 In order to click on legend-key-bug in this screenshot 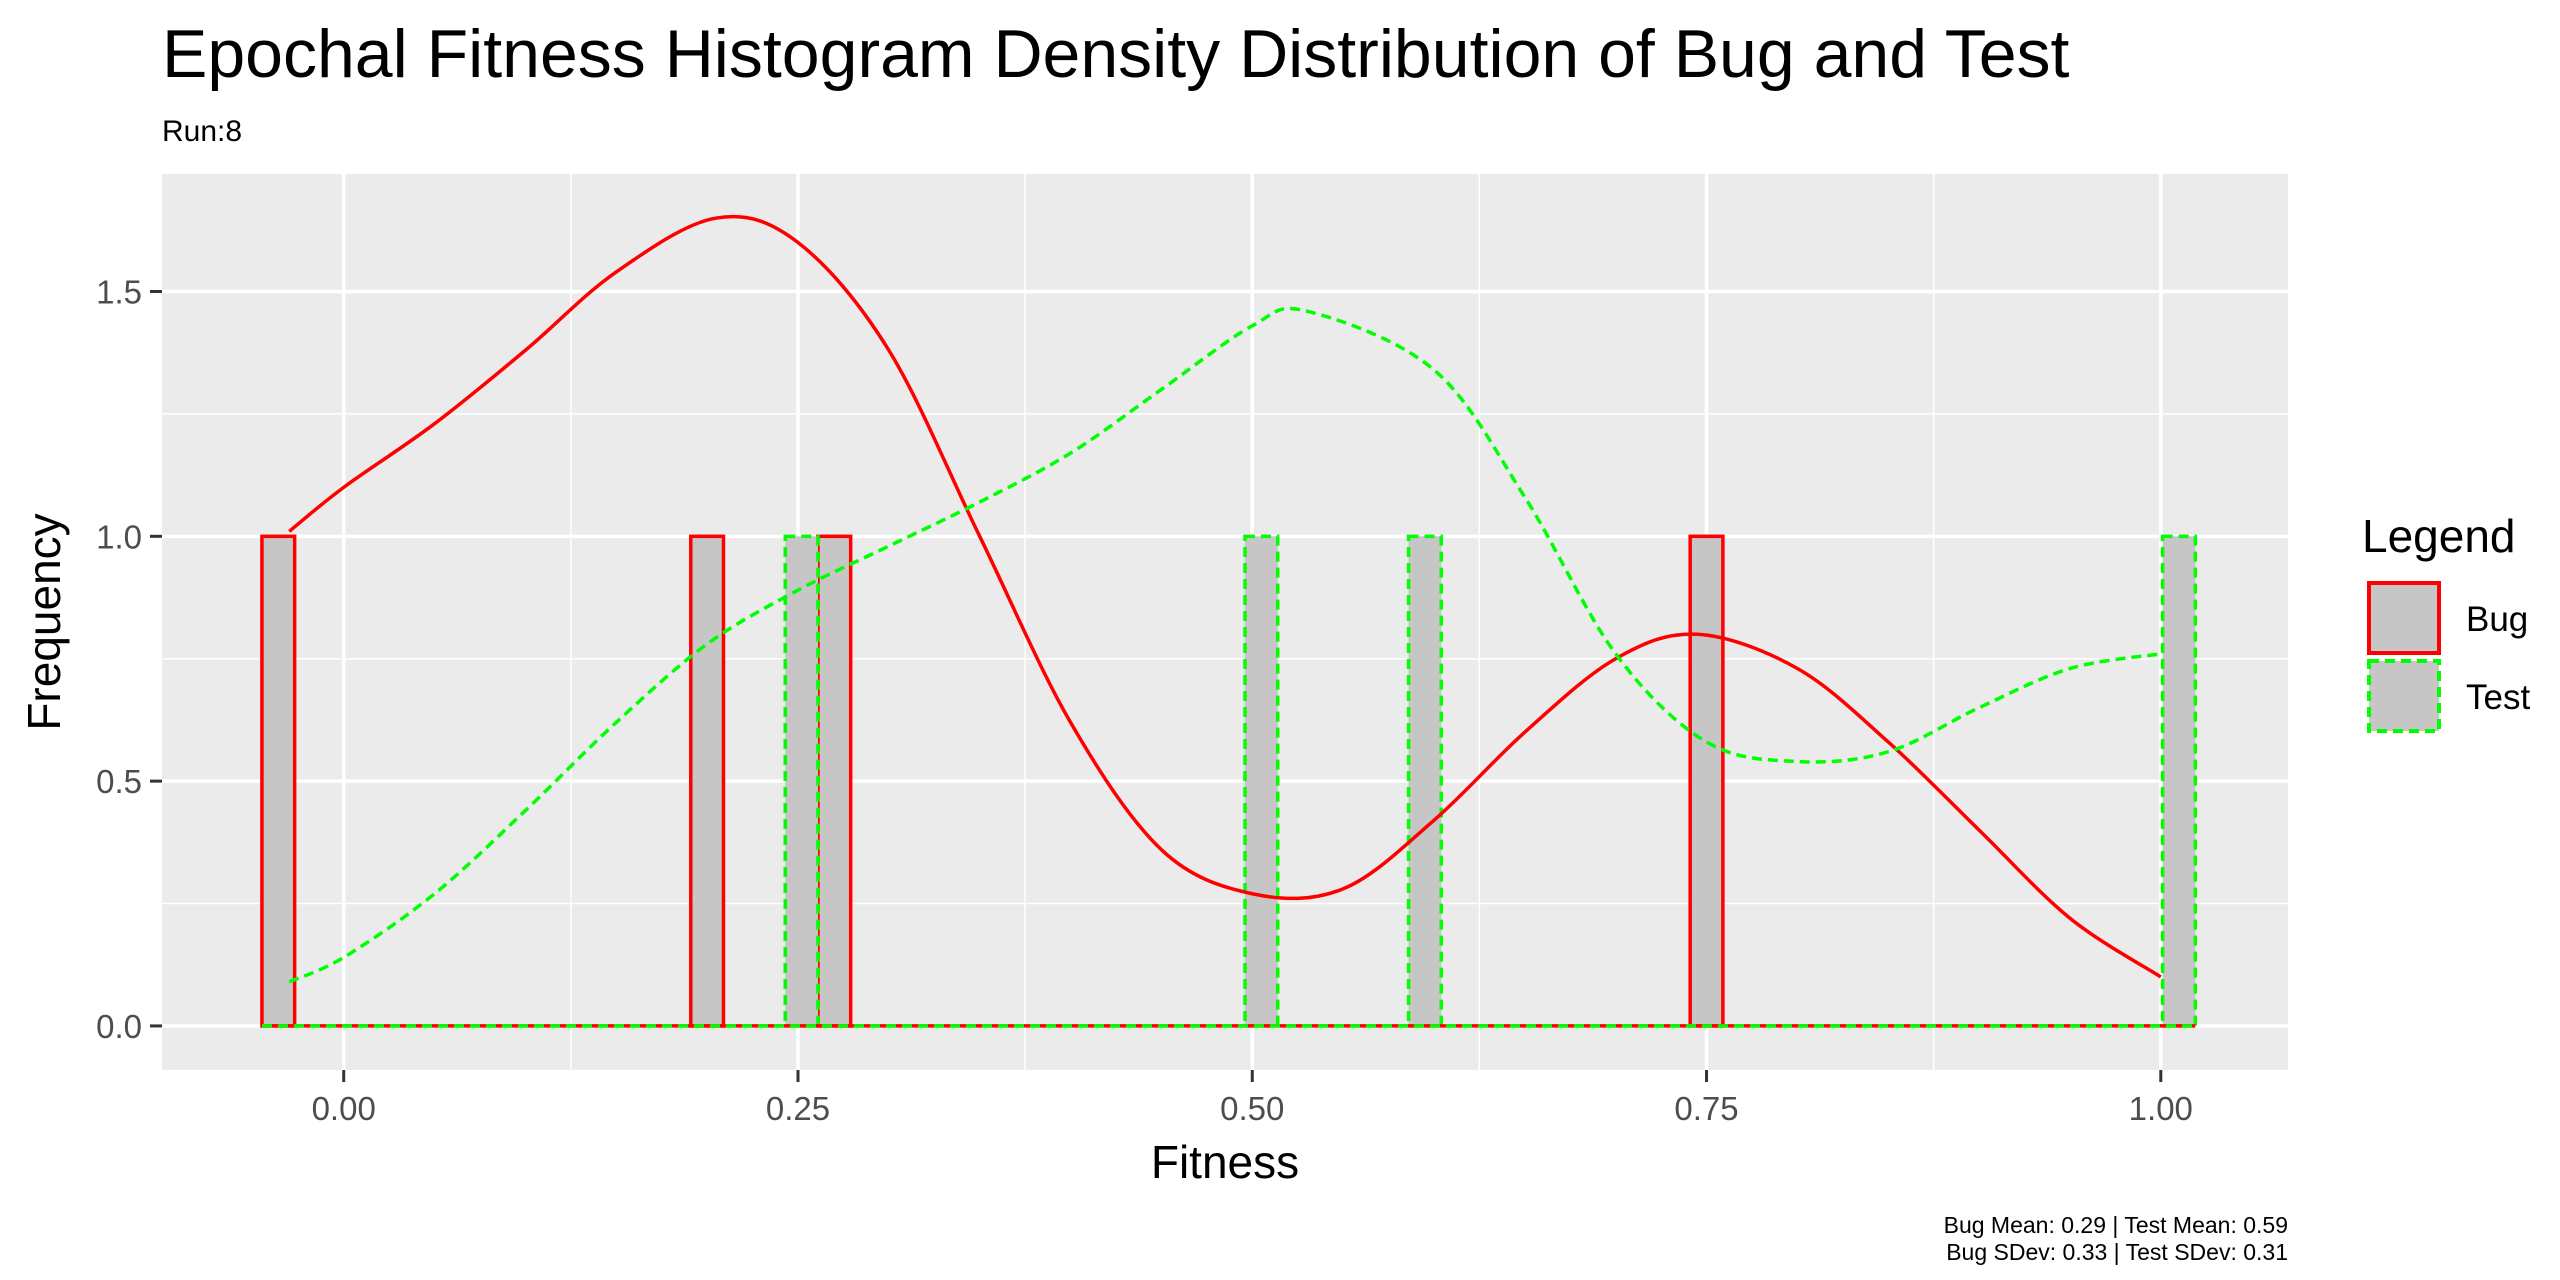, I will do `click(2404, 618)`.